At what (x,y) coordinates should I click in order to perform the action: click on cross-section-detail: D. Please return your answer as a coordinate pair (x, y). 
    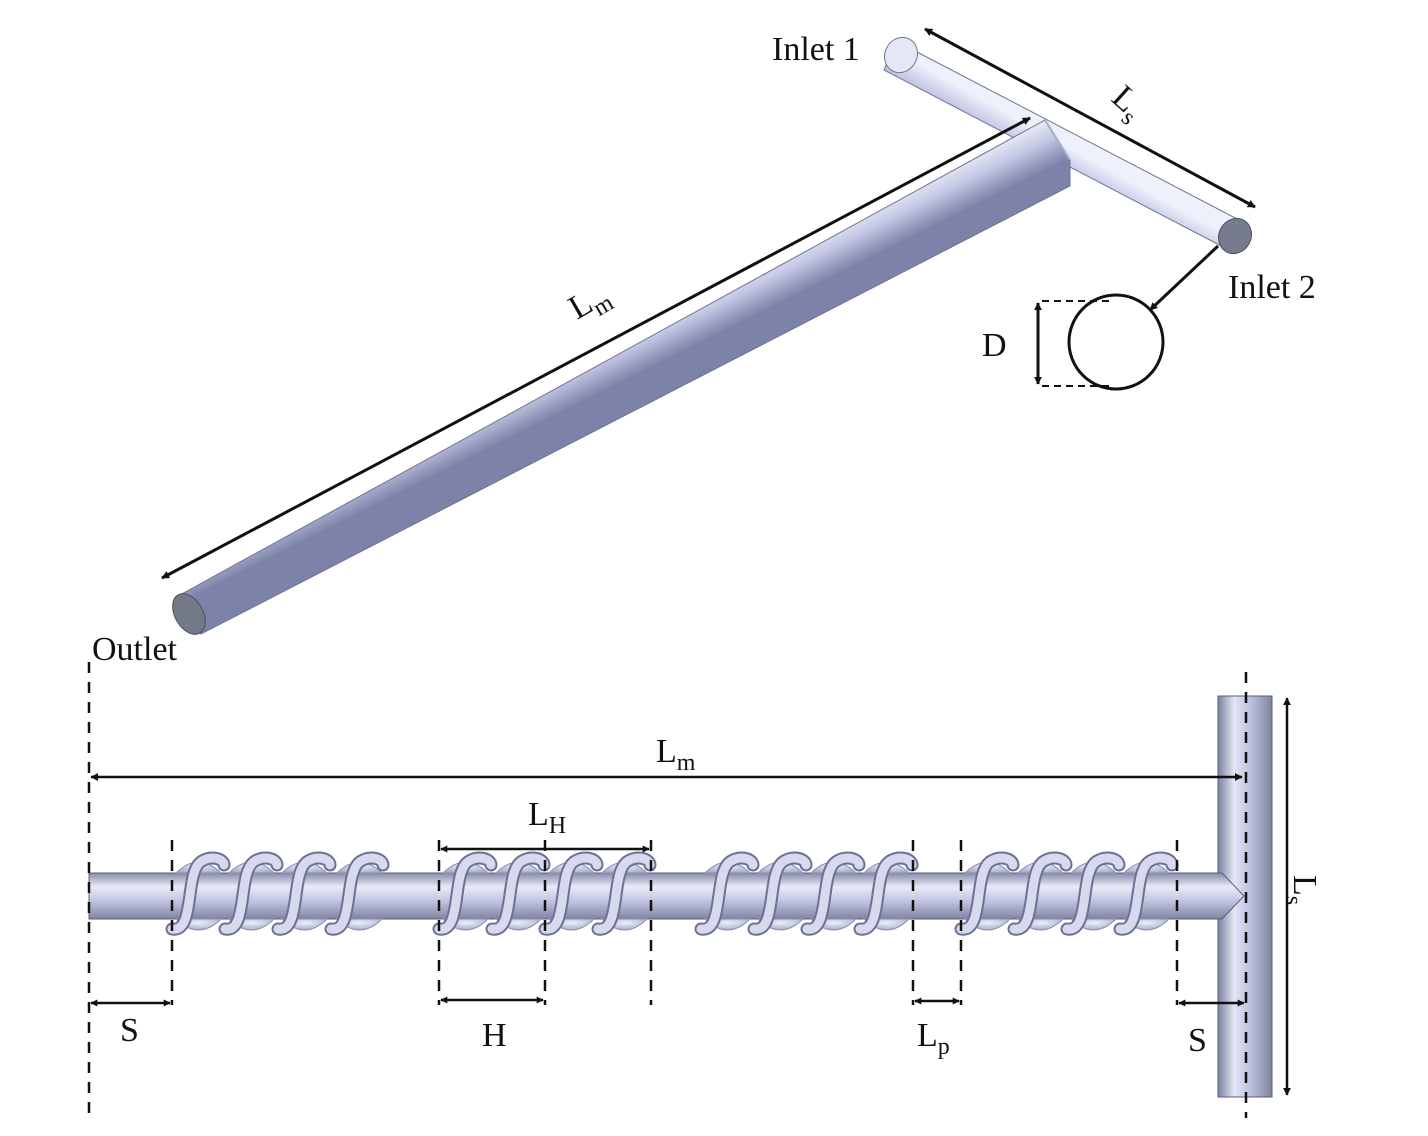
    Looking at the image, I should click on (1101, 317).